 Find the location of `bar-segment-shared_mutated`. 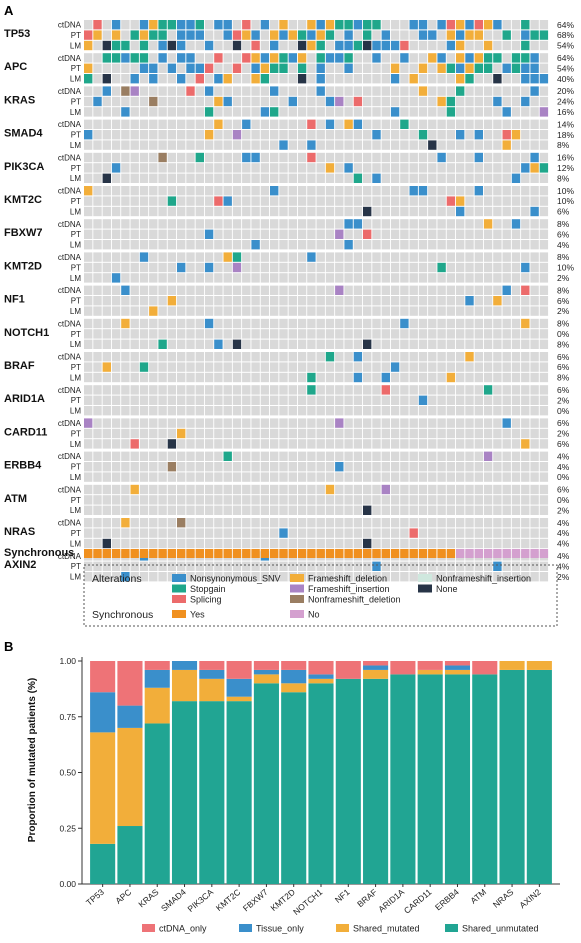

bar-segment-shared_mutated is located at coordinates (157, 705).